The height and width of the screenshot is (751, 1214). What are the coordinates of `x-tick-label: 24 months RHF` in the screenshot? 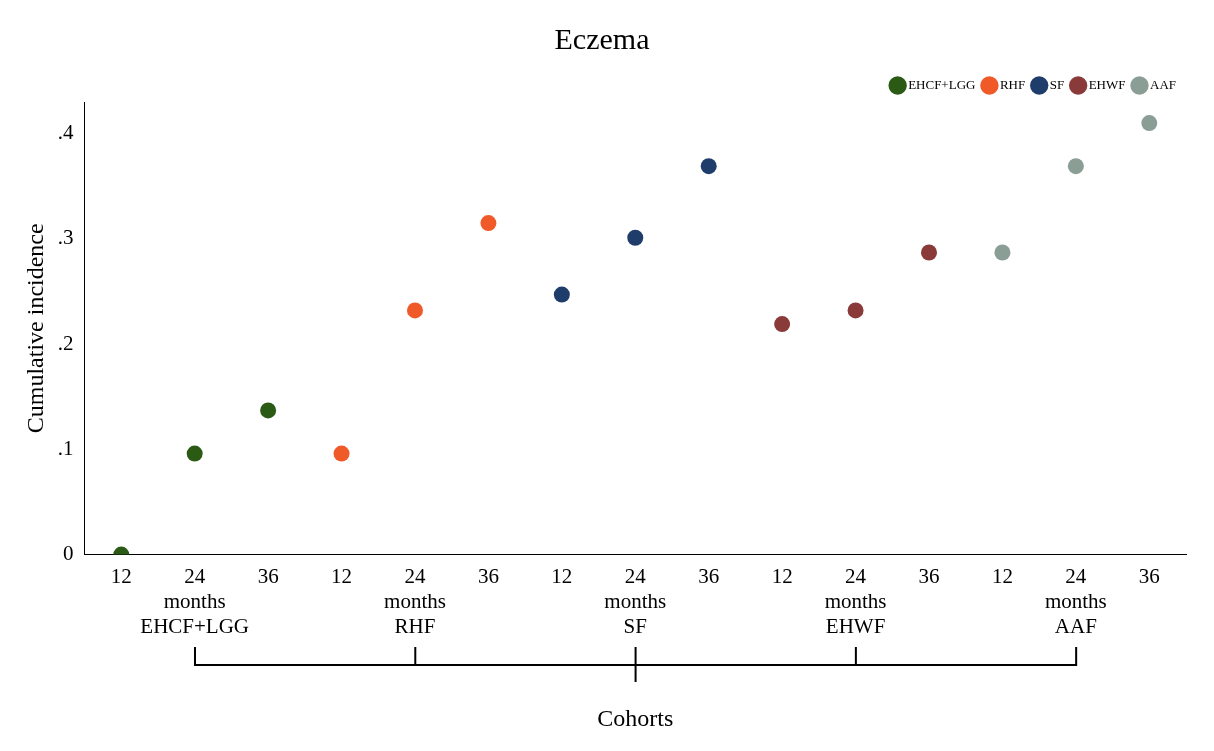 It's located at (415, 601).